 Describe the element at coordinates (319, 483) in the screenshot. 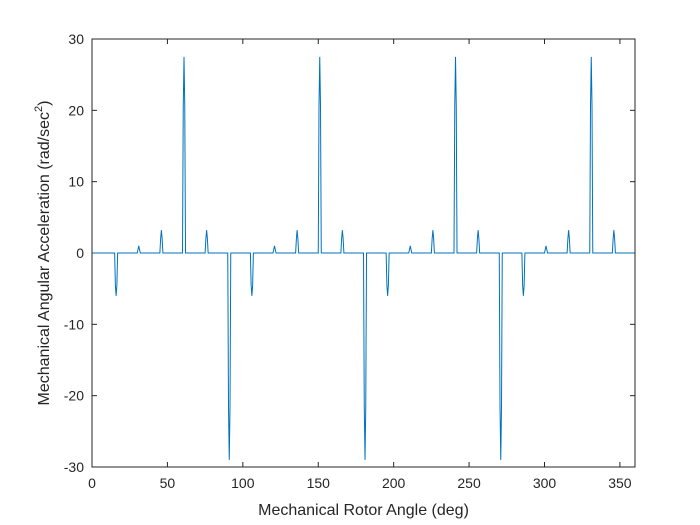

I see `x-tick-label: 150` at that location.